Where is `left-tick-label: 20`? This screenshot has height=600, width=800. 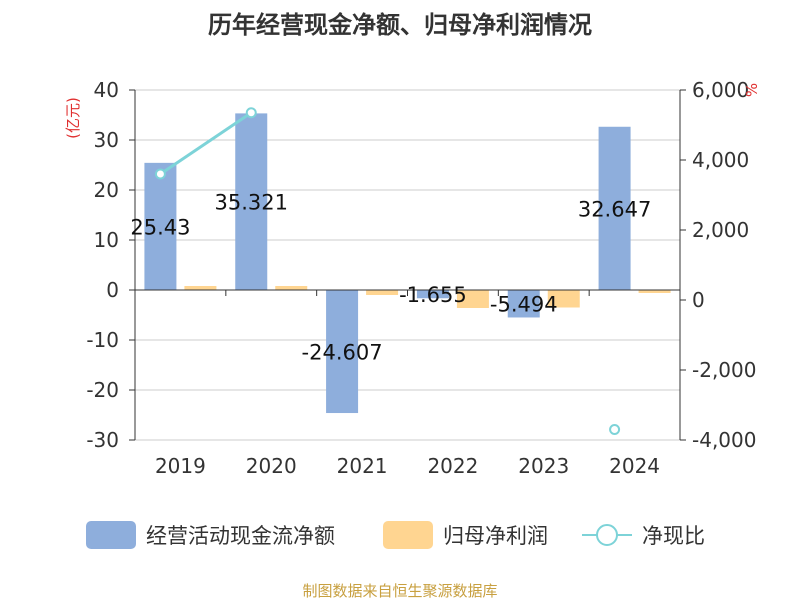 left-tick-label: 20 is located at coordinates (106, 190).